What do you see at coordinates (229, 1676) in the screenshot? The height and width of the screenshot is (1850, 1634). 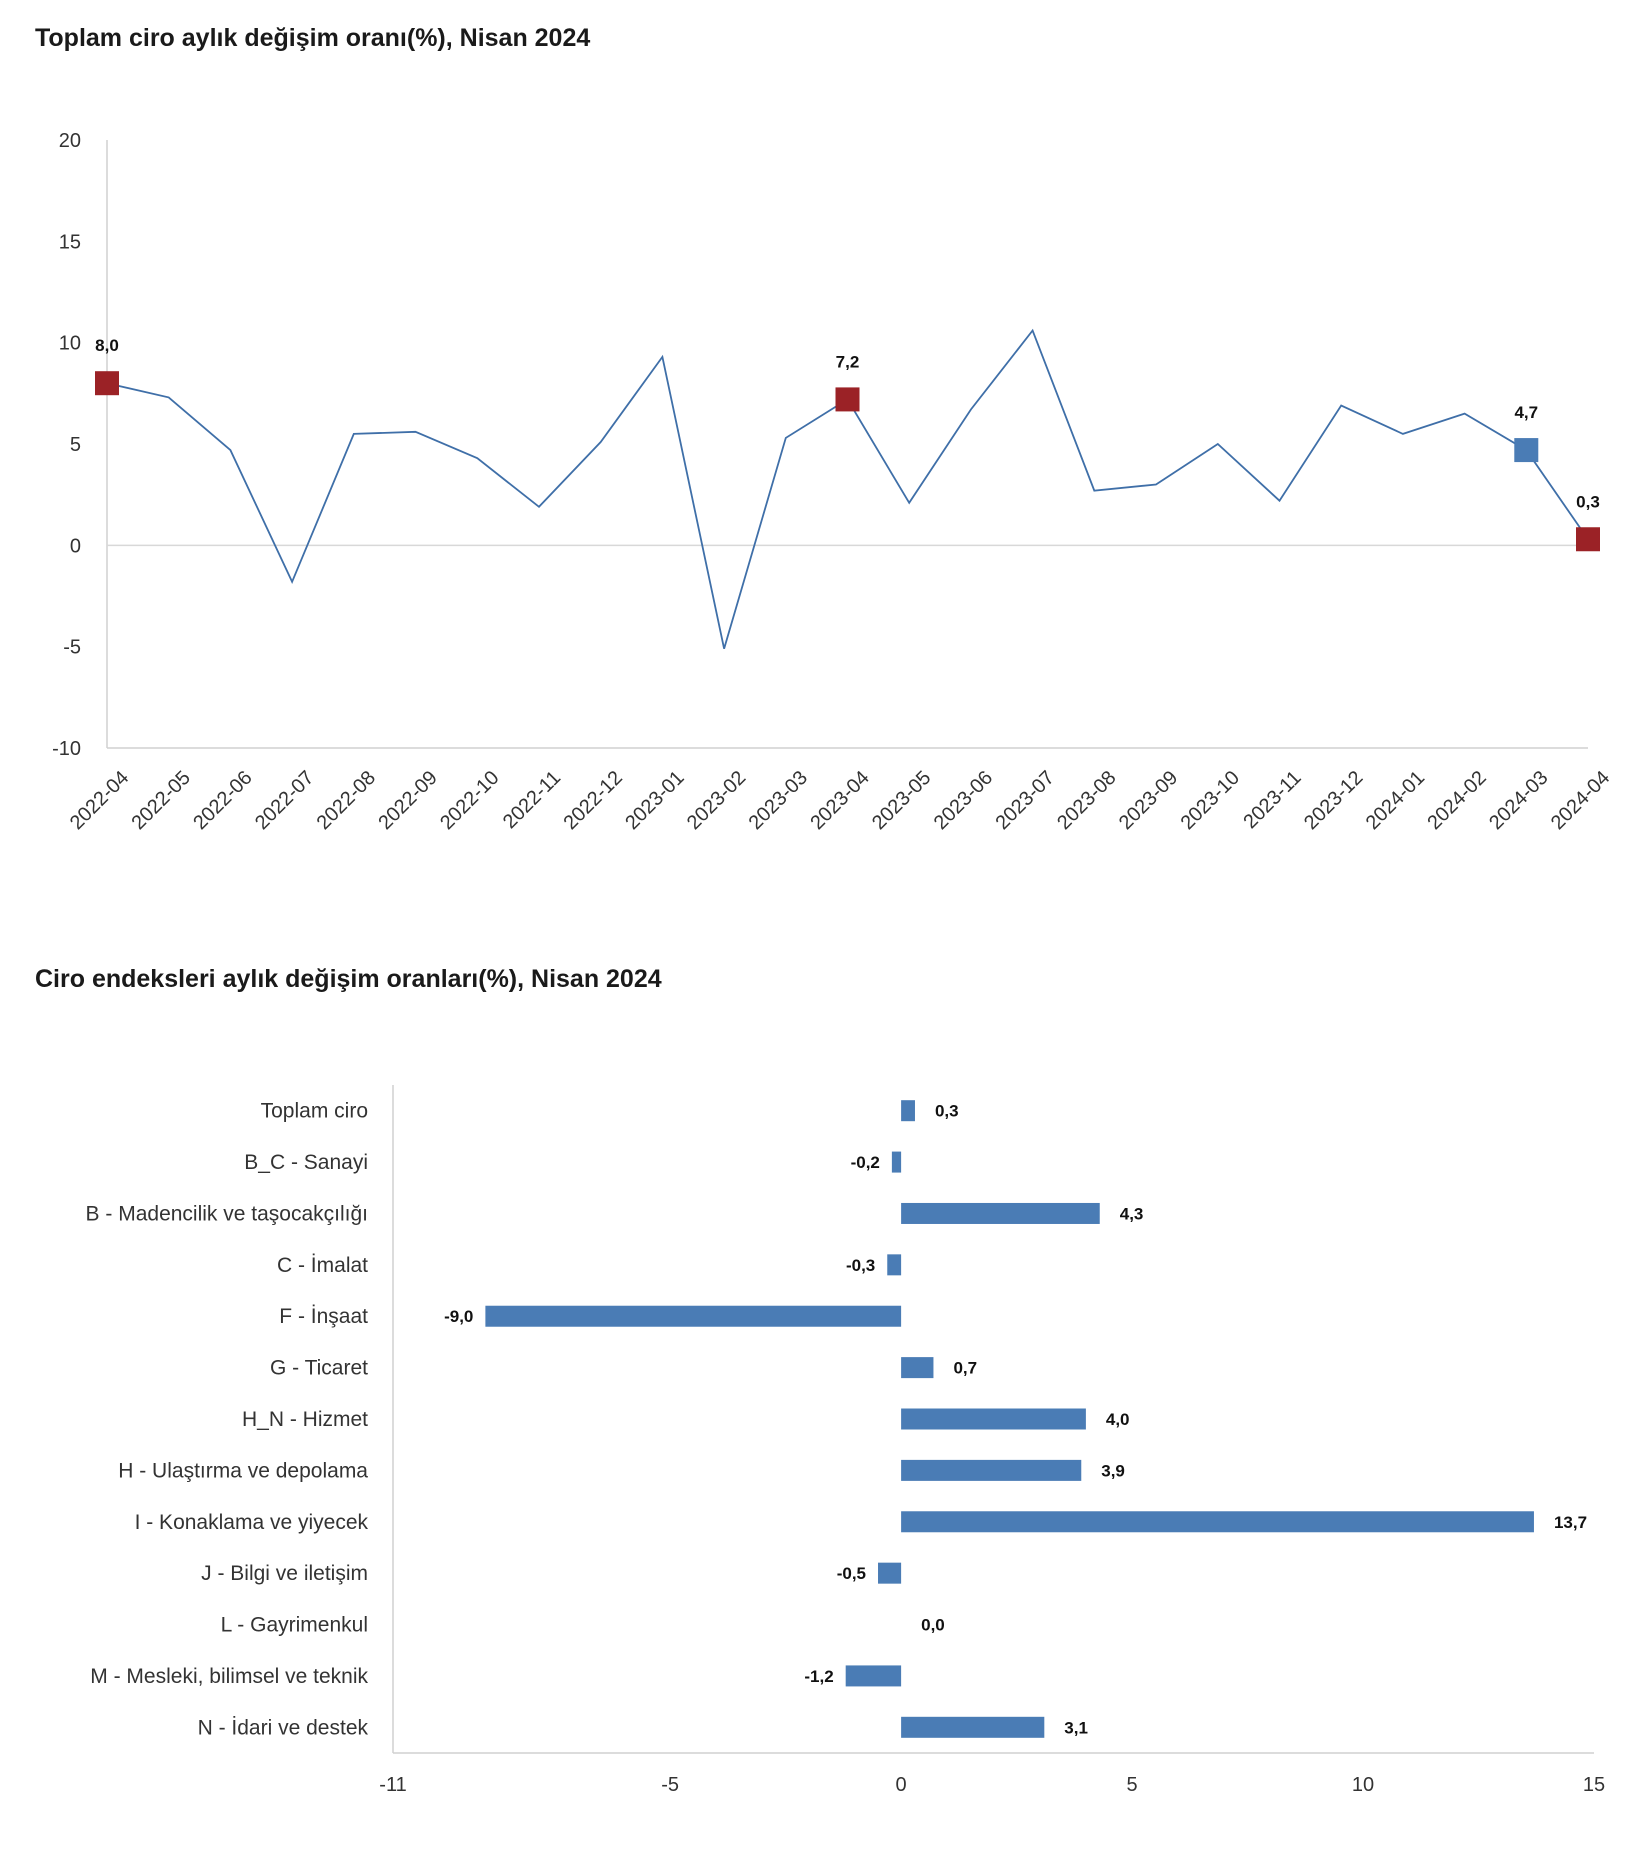 I see `category-label: M - Mesleki, bilimsel ve teknik` at bounding box center [229, 1676].